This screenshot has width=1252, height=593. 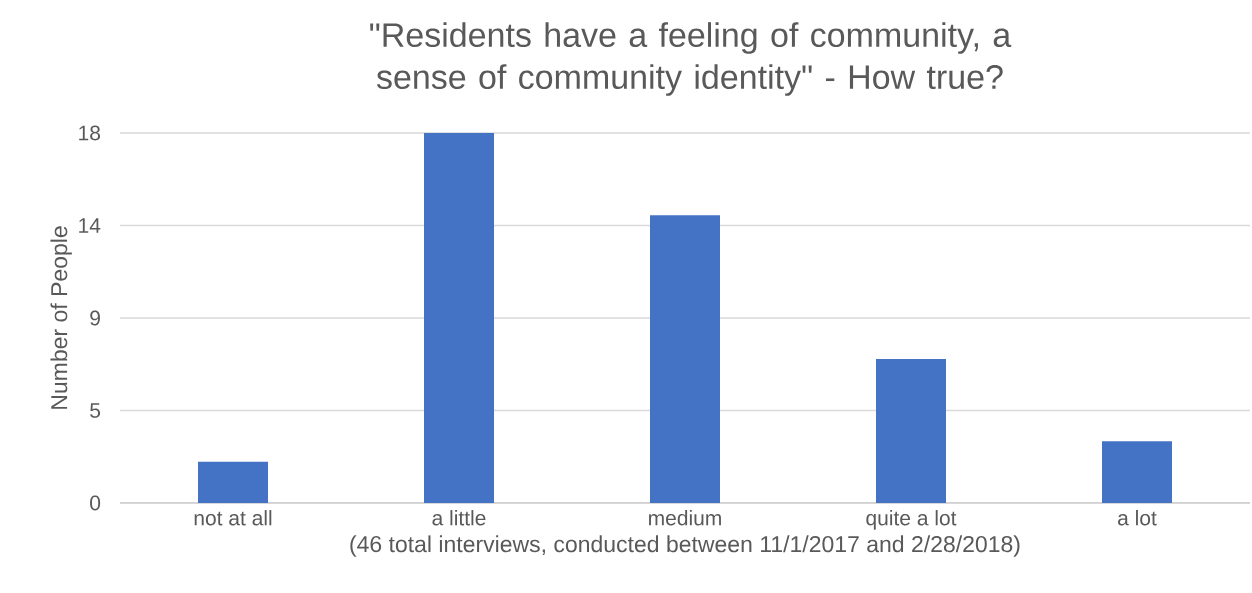 What do you see at coordinates (1137, 518) in the screenshot?
I see `x-tick-label: a lot` at bounding box center [1137, 518].